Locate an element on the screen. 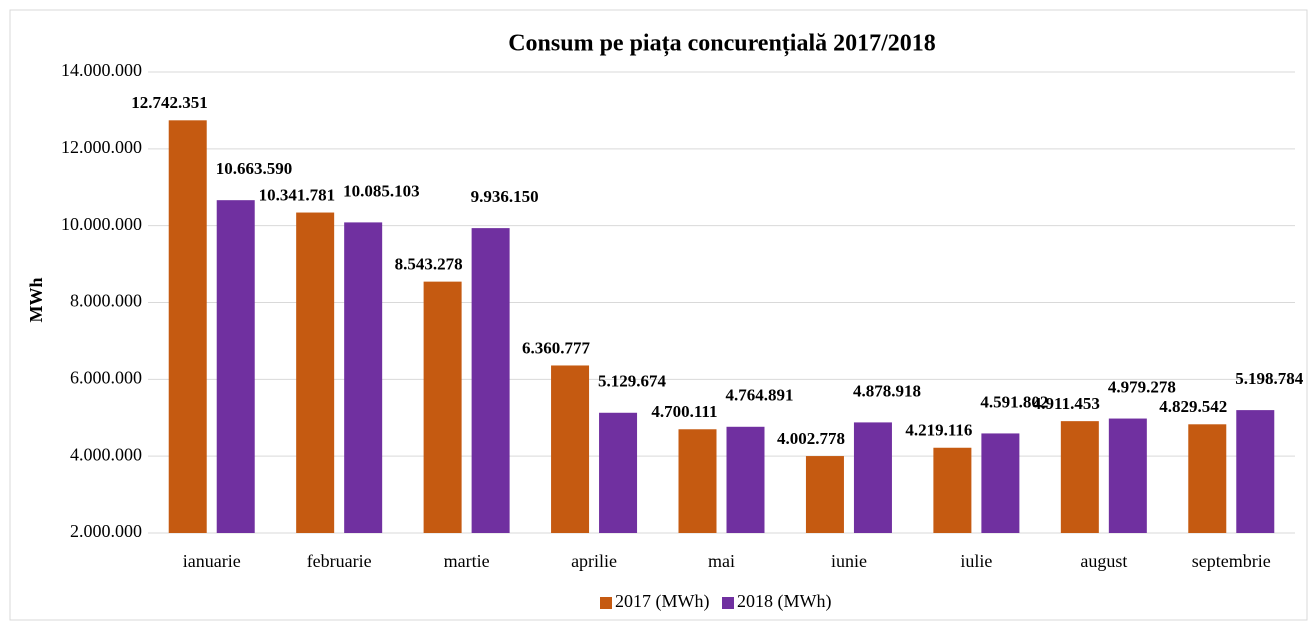 The width and height of the screenshot is (1309, 622). data-label: 9.936.150 is located at coordinates (505, 196).